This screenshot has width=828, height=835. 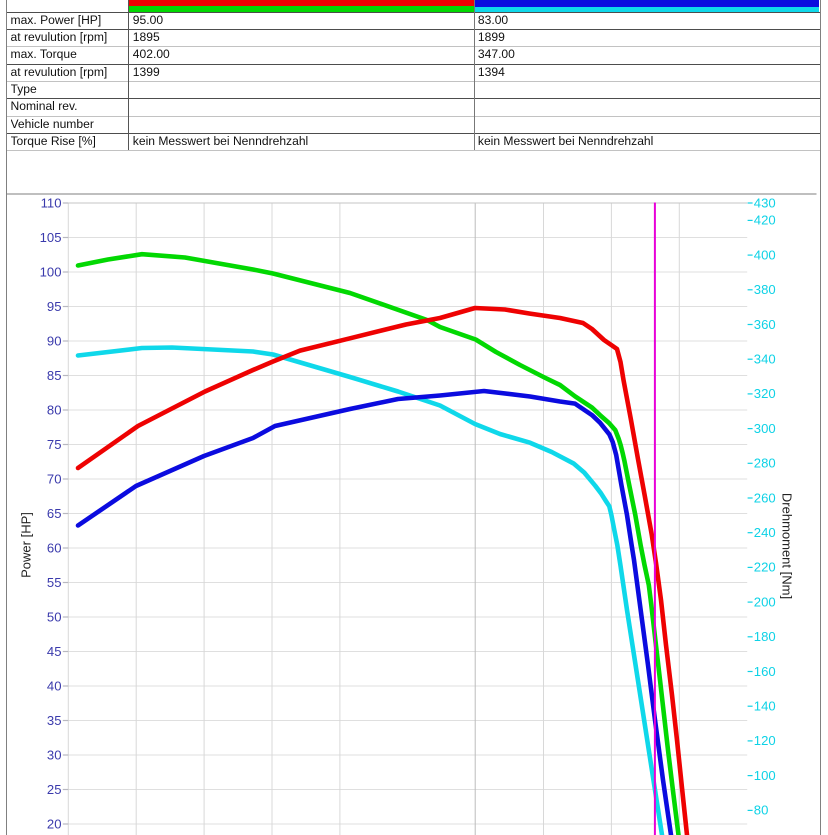 I want to click on svg-text: 200, so click(x=765, y=601).